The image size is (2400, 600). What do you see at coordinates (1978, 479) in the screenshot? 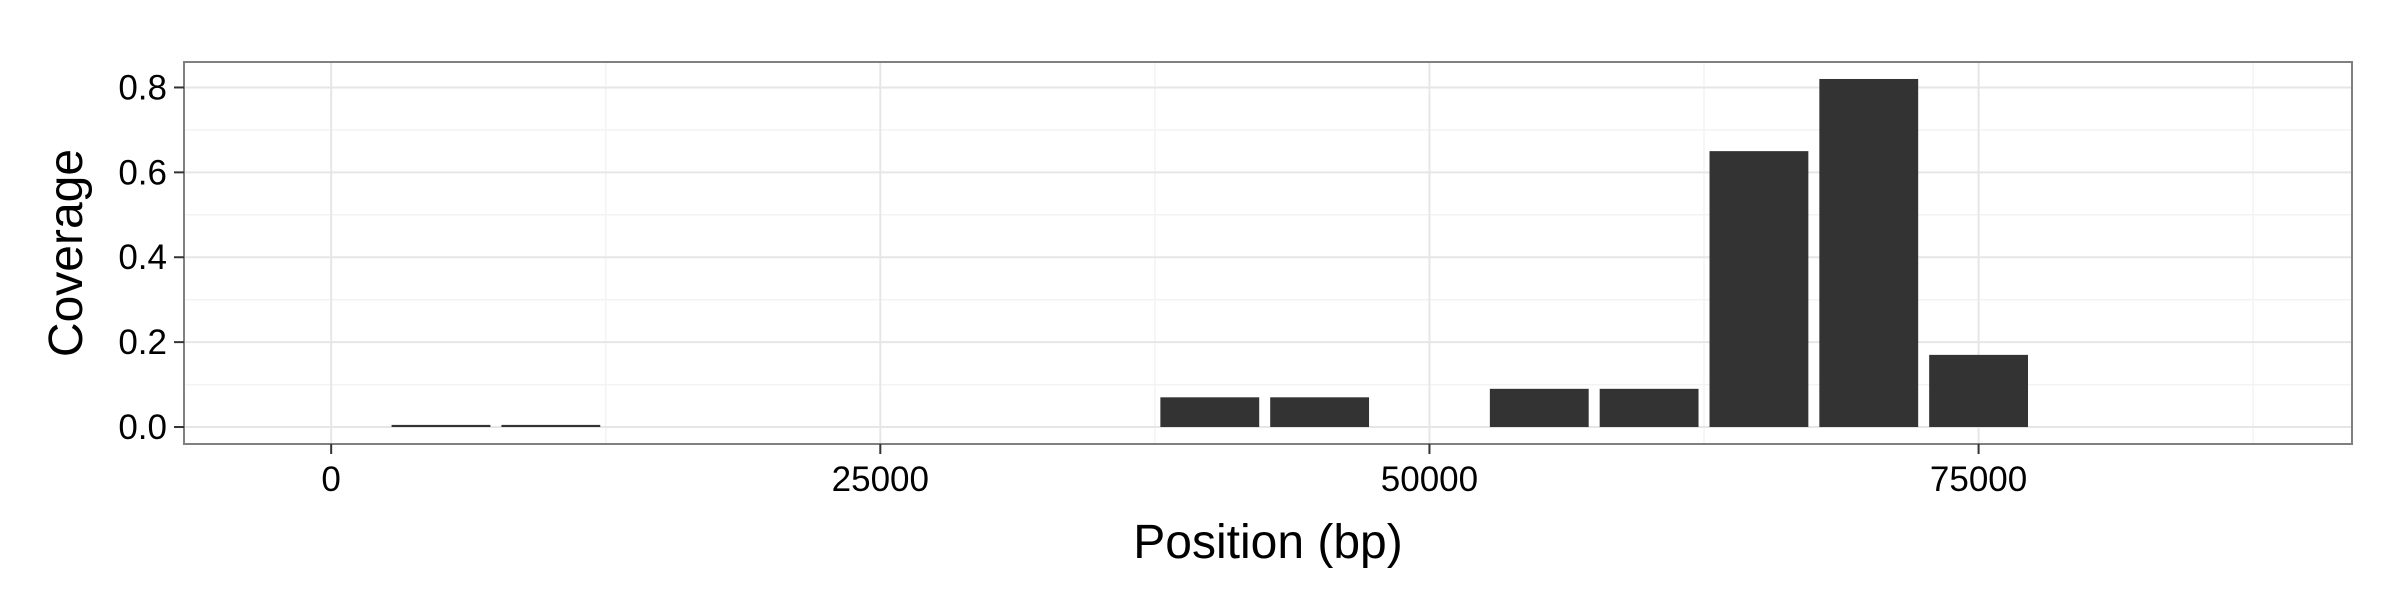
I see `x-tick-label: 75000` at bounding box center [1978, 479].